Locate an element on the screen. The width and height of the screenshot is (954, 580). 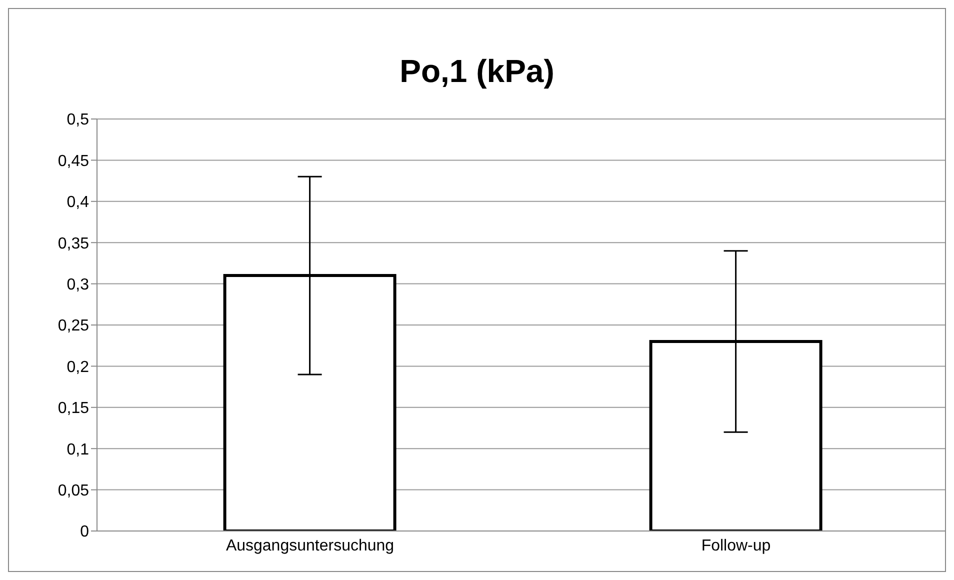
x-tick-label: Follow-up is located at coordinates (736, 545).